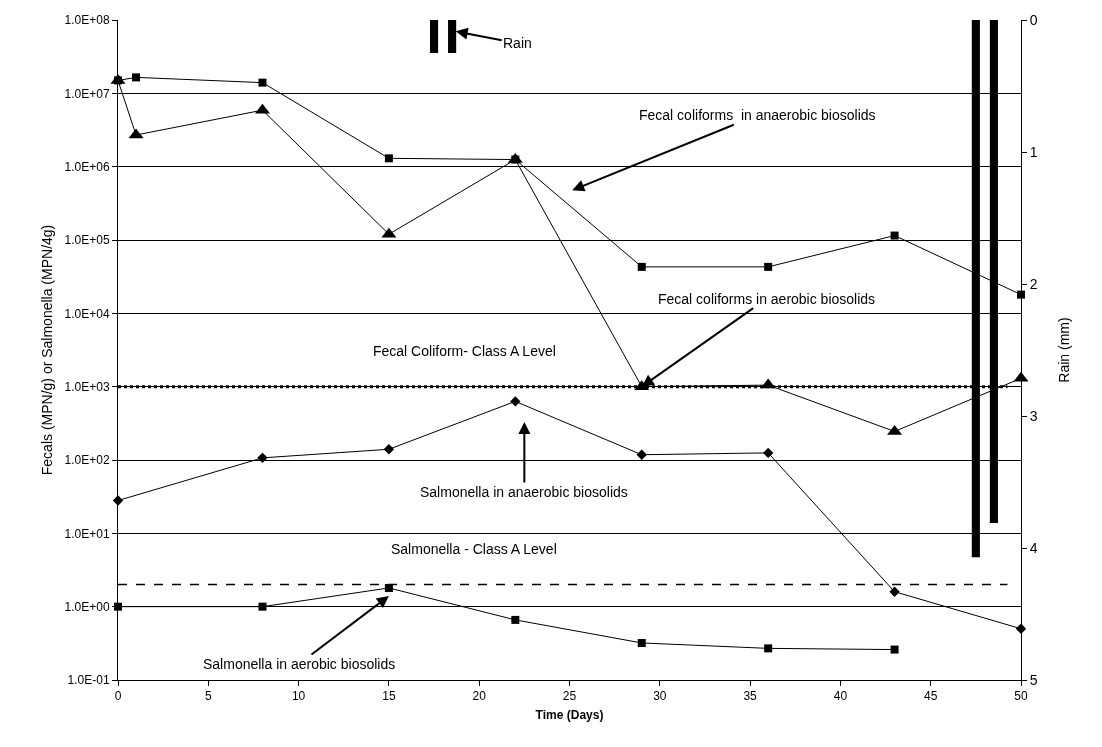 The width and height of the screenshot is (1102, 747). I want to click on x-tick-label: 0, so click(118, 696).